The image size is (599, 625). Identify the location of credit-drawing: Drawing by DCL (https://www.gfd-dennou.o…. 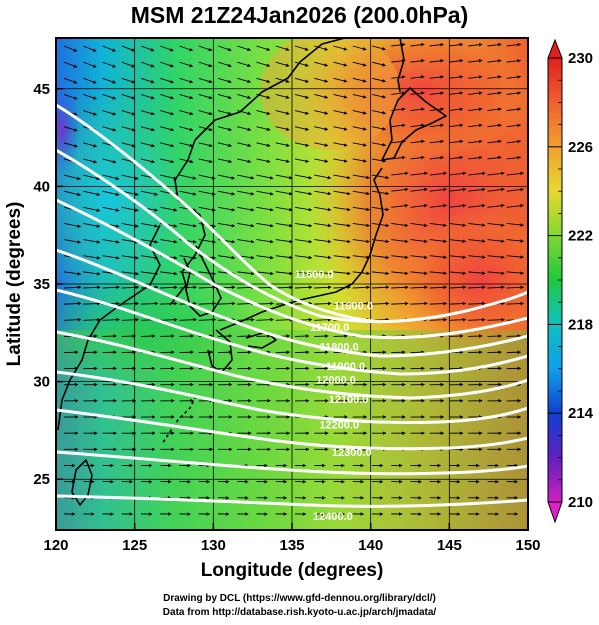
(299, 598).